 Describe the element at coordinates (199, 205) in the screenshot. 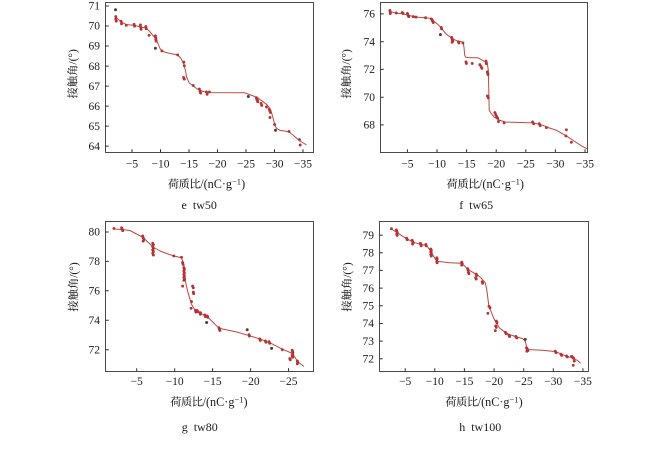

I see `svg-text: e tw50` at that location.